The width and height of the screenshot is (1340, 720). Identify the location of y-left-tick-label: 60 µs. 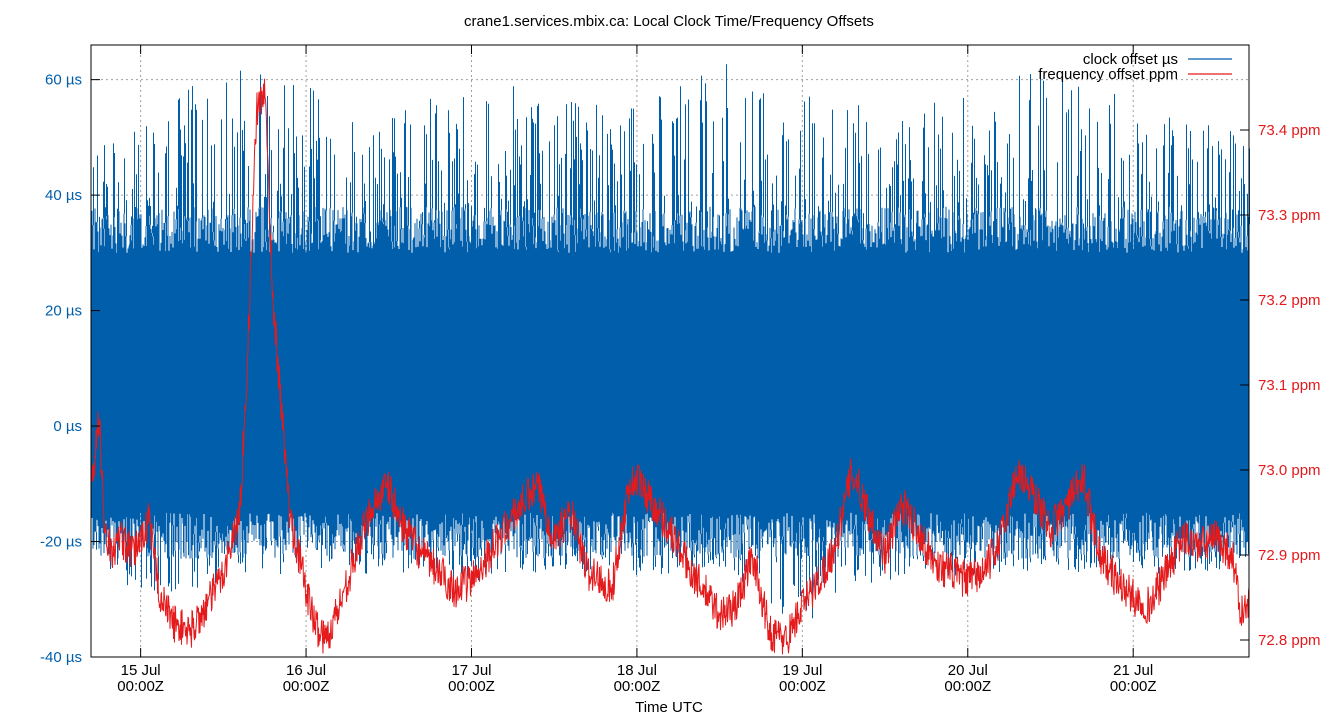
(63, 80).